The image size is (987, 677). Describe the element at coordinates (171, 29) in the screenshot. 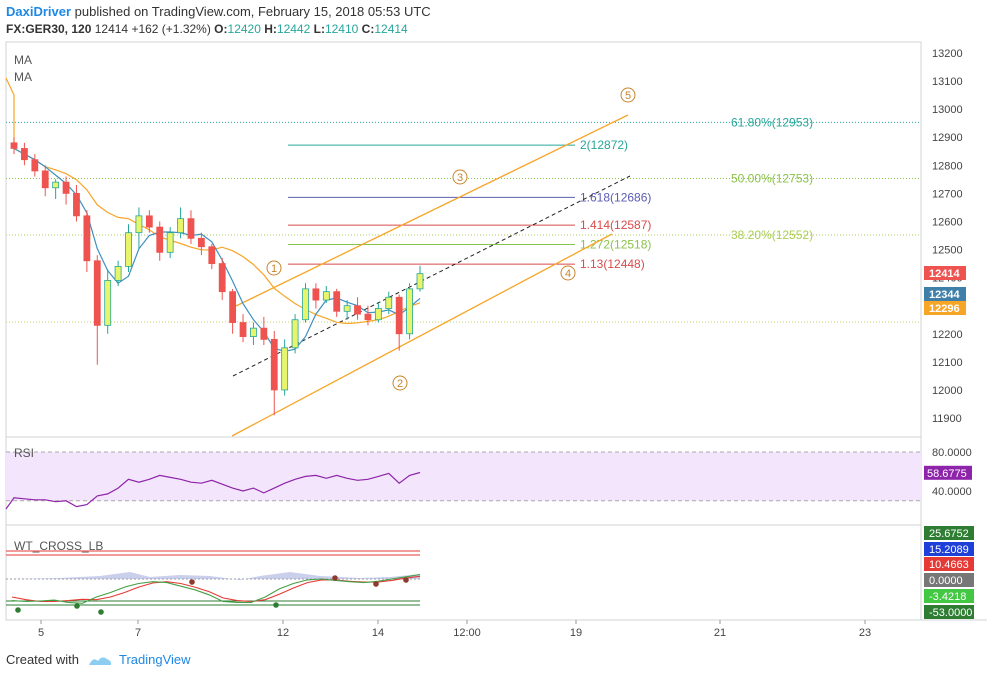

I see `price-change: +162 (+1.32%)` at that location.